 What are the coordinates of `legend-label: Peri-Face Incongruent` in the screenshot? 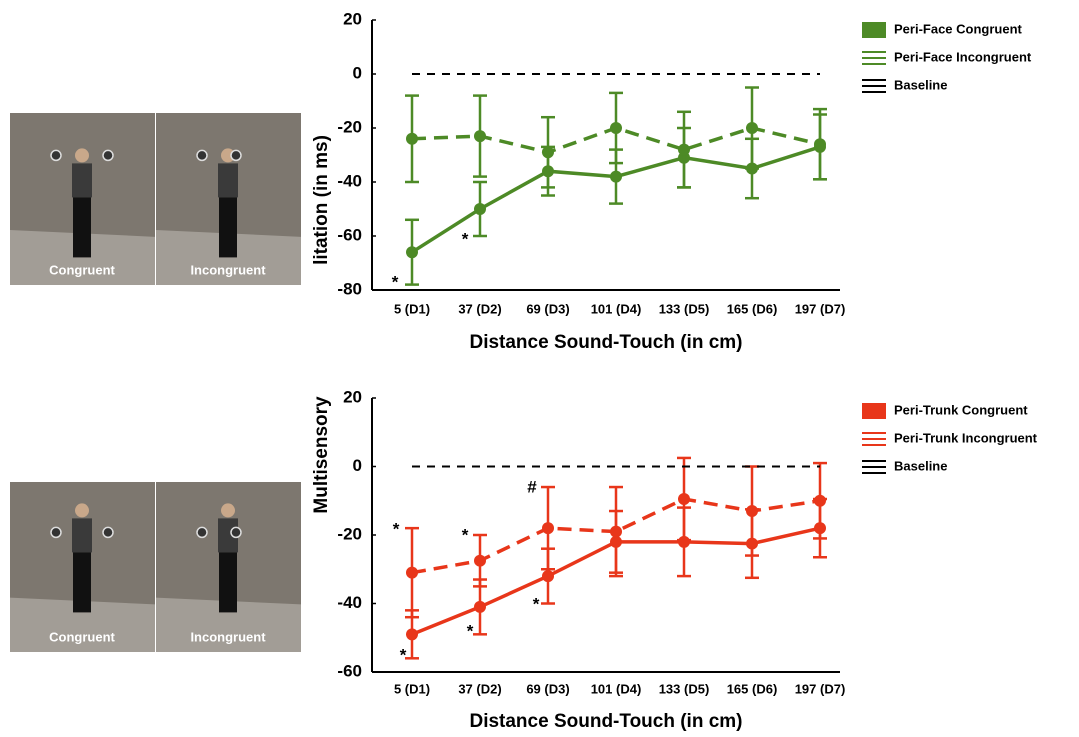 It's located at (963, 56).